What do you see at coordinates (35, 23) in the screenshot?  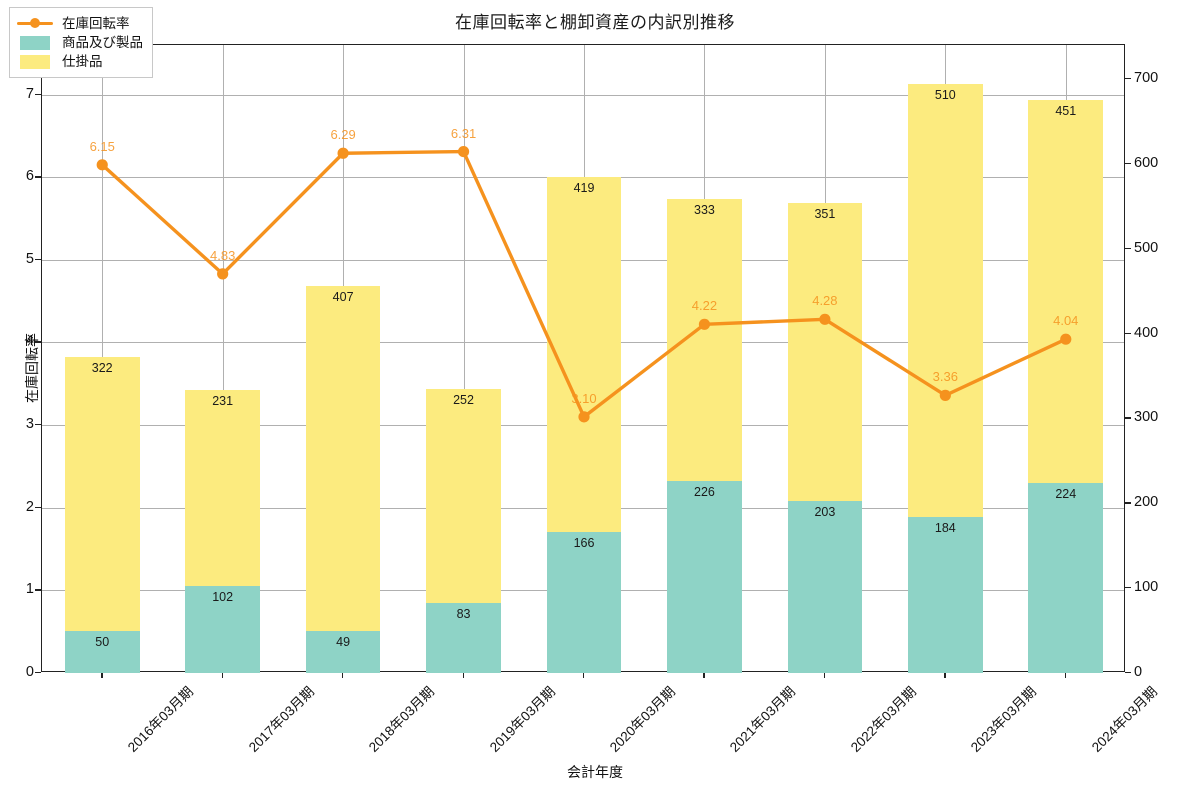 I see `legend-line-icon` at bounding box center [35, 23].